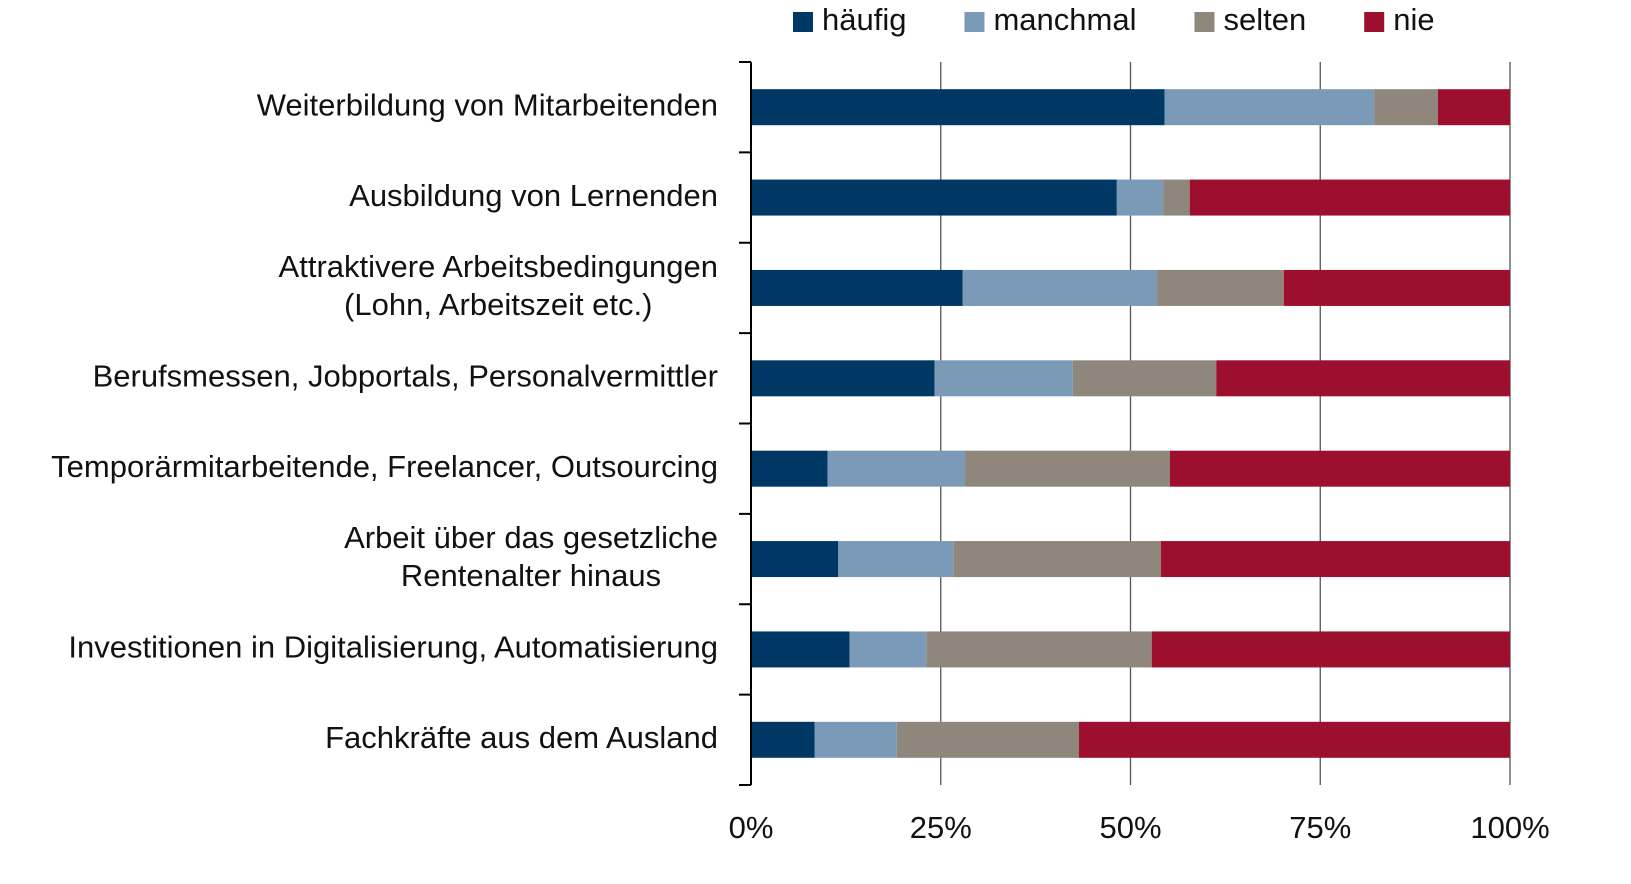  Describe the element at coordinates (533, 195) in the screenshot. I see `category-label: Ausbildung von Lernenden` at that location.